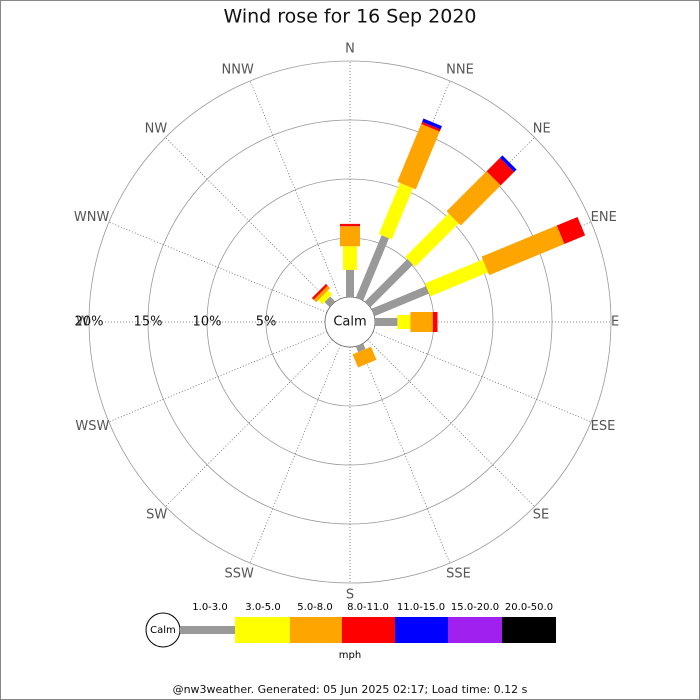 This screenshot has height=700, width=700. I want to click on calm-label: Calm, so click(349, 322).